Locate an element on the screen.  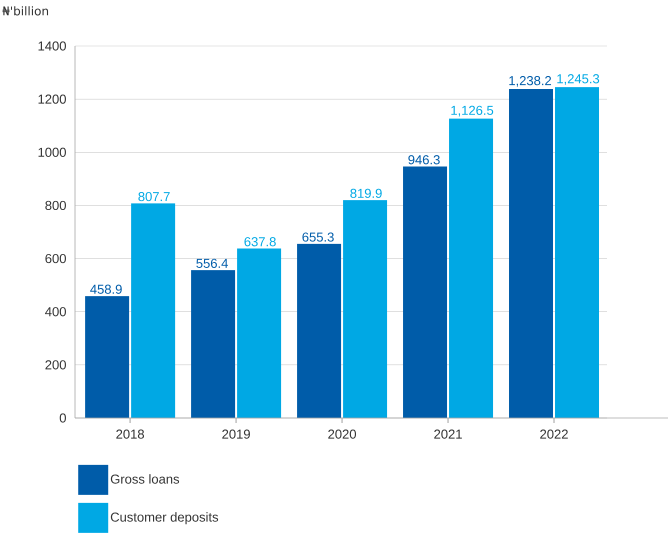
y-tick-label: 600 is located at coordinates (55, 259).